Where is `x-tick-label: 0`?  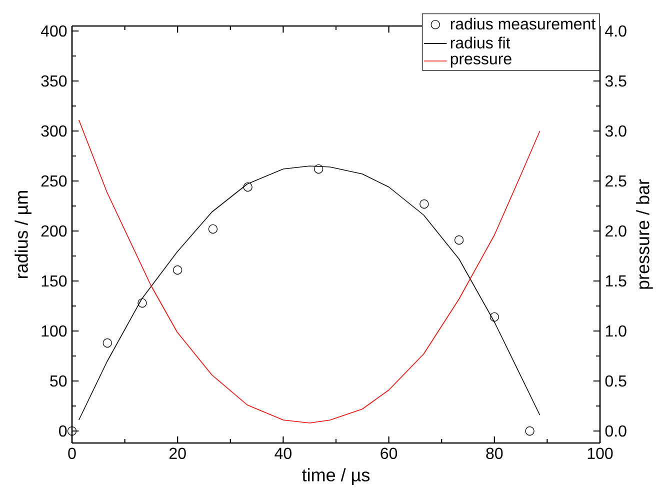
x-tick-label: 0 is located at coordinates (72, 454).